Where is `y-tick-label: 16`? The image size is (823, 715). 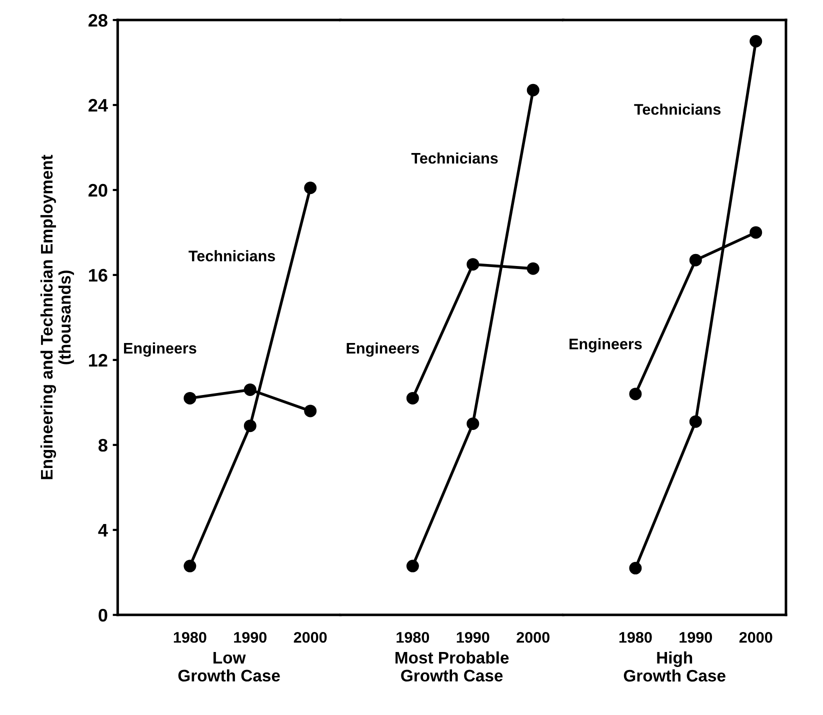
y-tick-label: 16 is located at coordinates (98, 275).